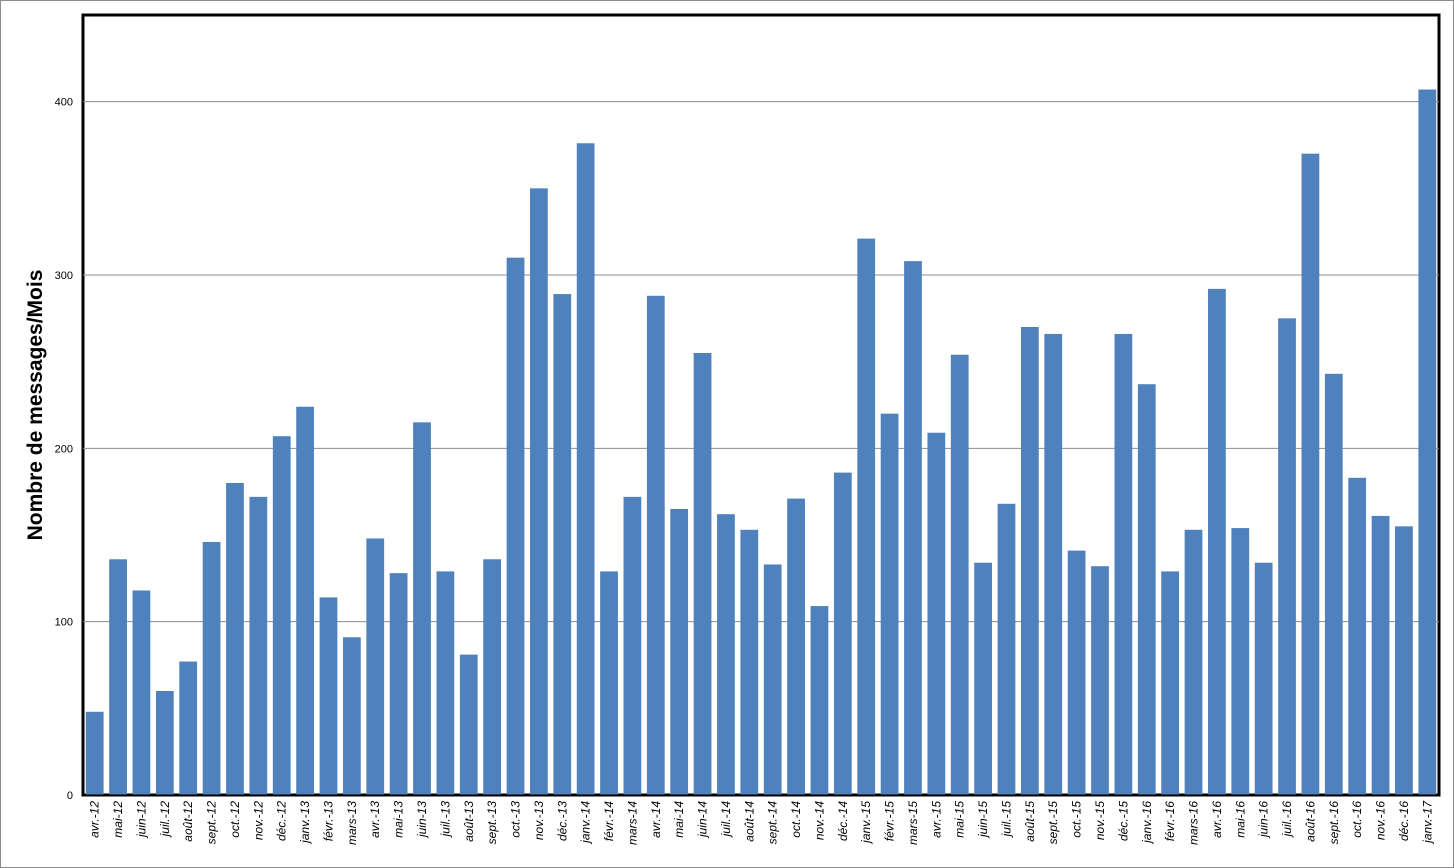 The width and height of the screenshot is (1454, 868). I want to click on x-tick-label: févr.-13, so click(328, 821).